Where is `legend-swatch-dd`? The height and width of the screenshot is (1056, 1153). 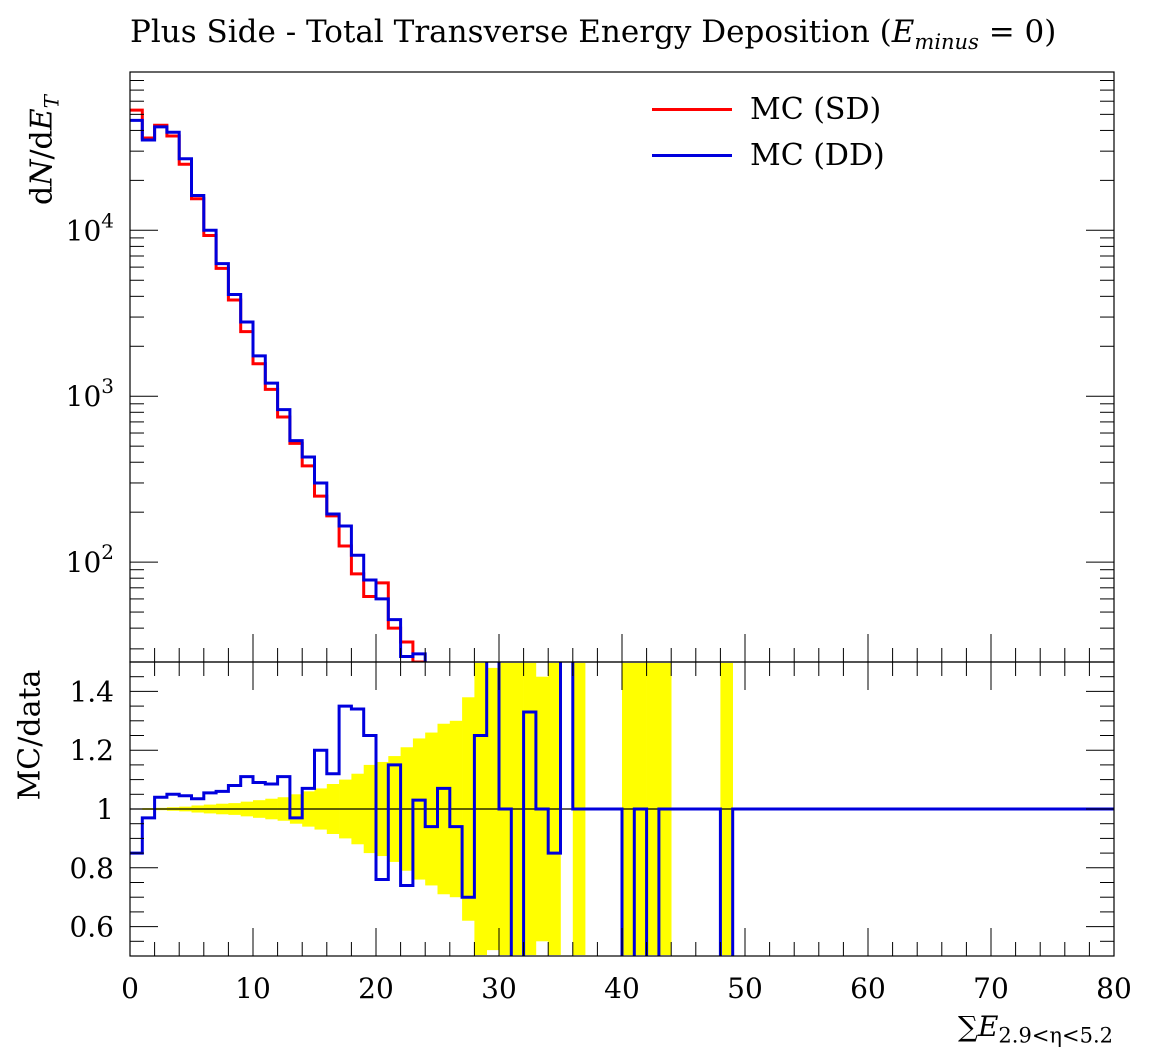 legend-swatch-dd is located at coordinates (692, 155).